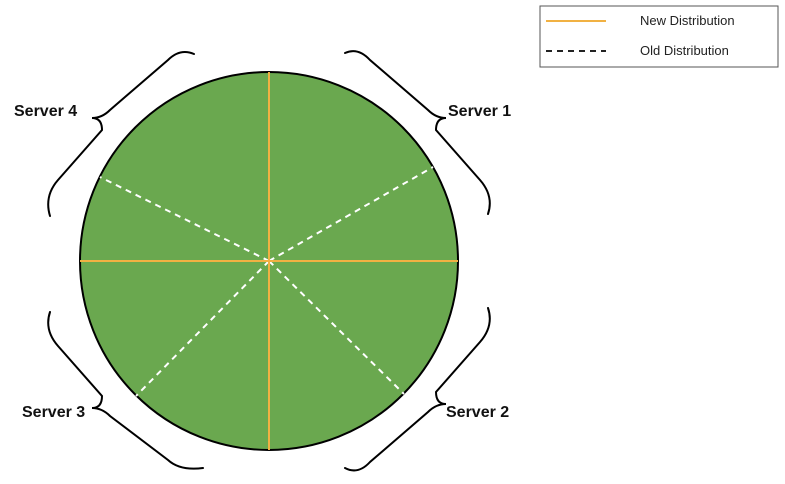  Describe the element at coordinates (336, 327) in the screenshot. I see `old-divider-lower-right` at that location.